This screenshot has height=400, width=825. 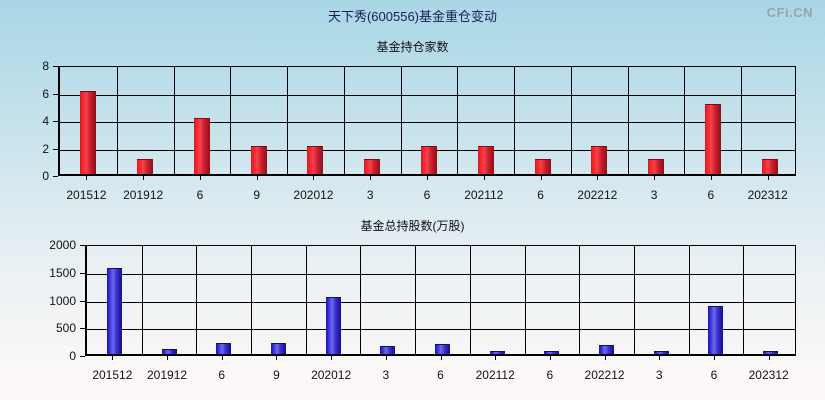 I want to click on chart2-subtitle: 基金总持股数(万股), so click(x=412, y=226).